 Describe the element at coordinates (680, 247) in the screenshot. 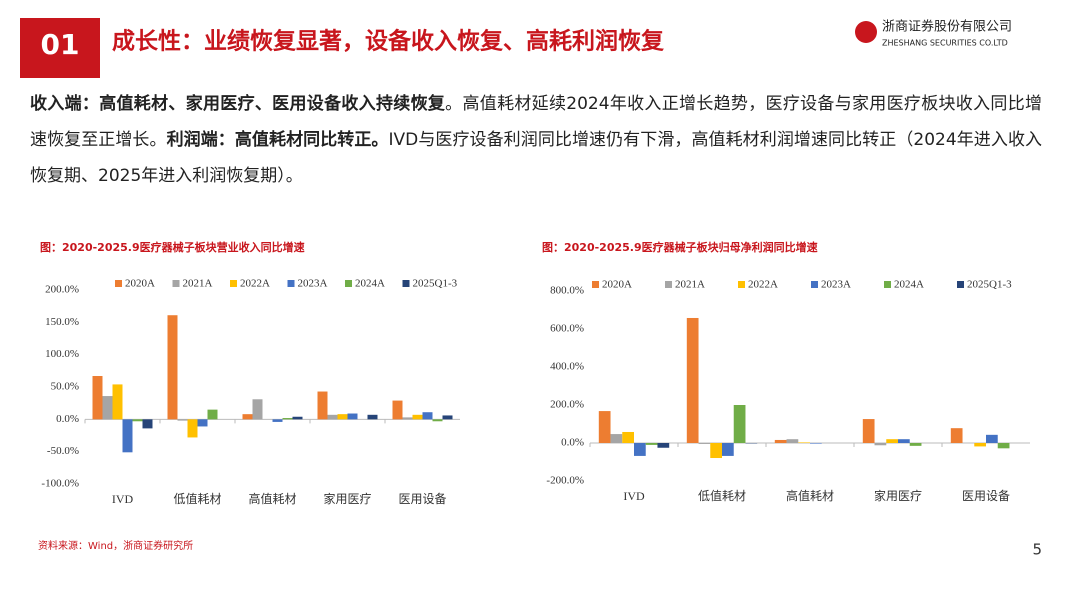

I see `chart-title: 图：2020-2025.9医疗器械子板块归母净利润同比增速` at that location.